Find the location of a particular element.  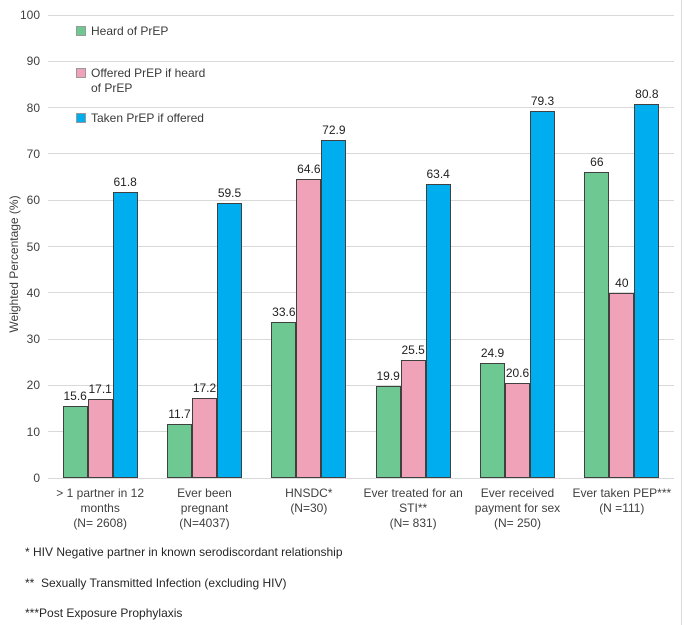

bar-value-label: 72.9 is located at coordinates (334, 130).